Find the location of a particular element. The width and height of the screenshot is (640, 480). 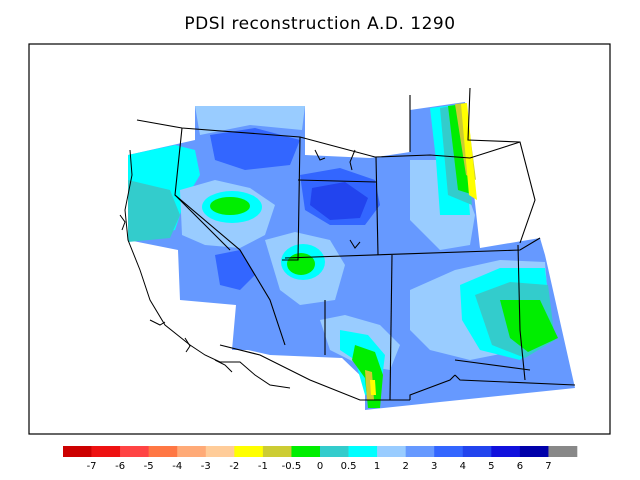

legend-tick-label: 4 is located at coordinates (463, 466).